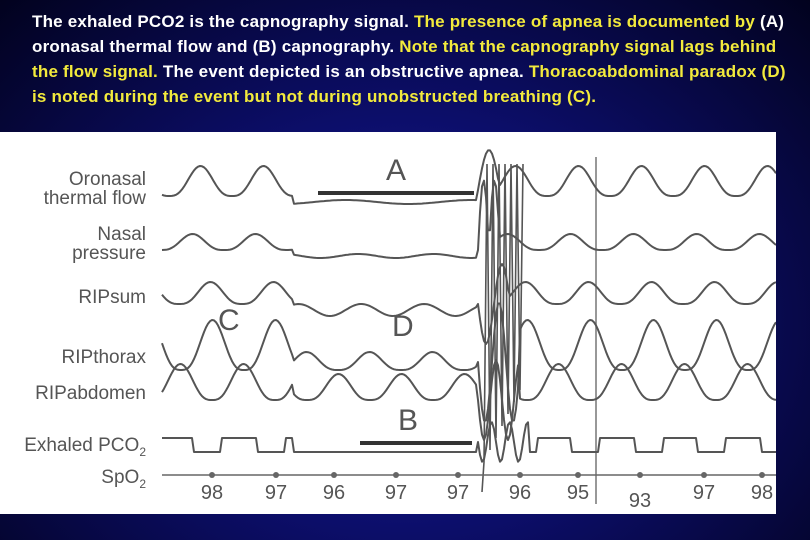 The height and width of the screenshot is (540, 810). What do you see at coordinates (90, 393) in the screenshot?
I see `channel-label-ripabdomen: RIPabdomen` at bounding box center [90, 393].